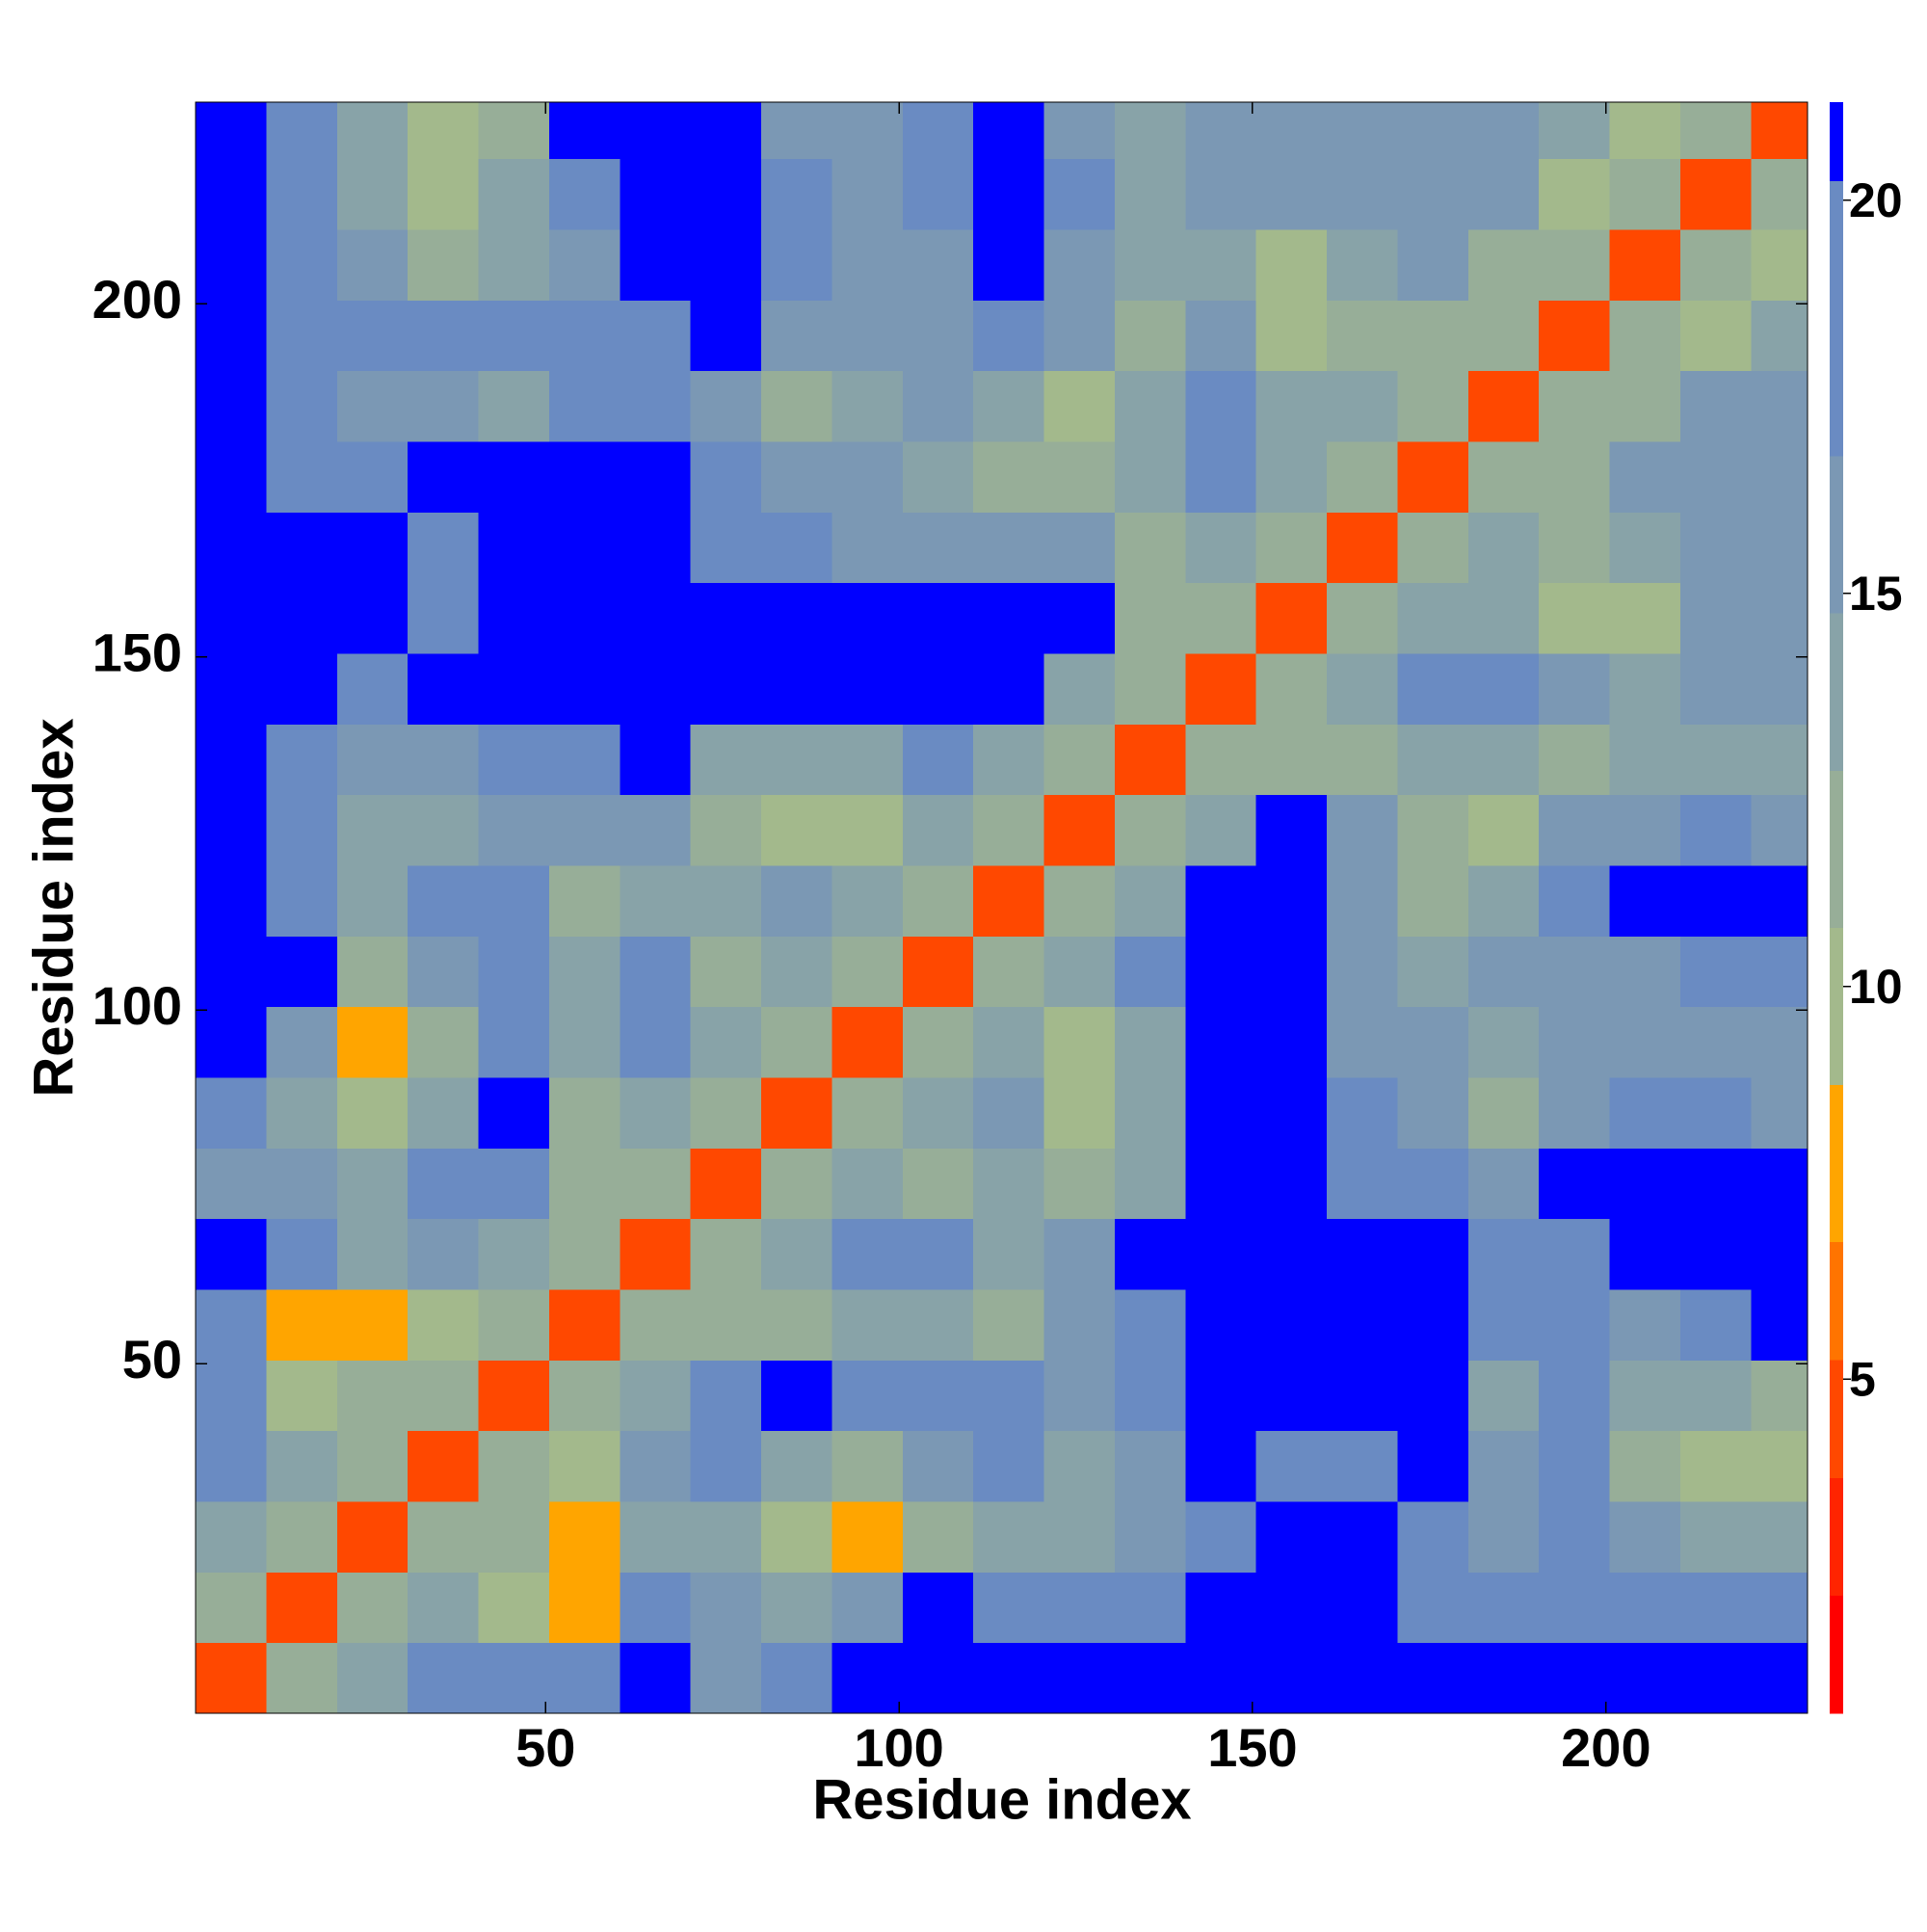 This screenshot has height=1932, width=1927. What do you see at coordinates (53, 907) in the screenshot?
I see `y-axis-label: Residue index` at bounding box center [53, 907].